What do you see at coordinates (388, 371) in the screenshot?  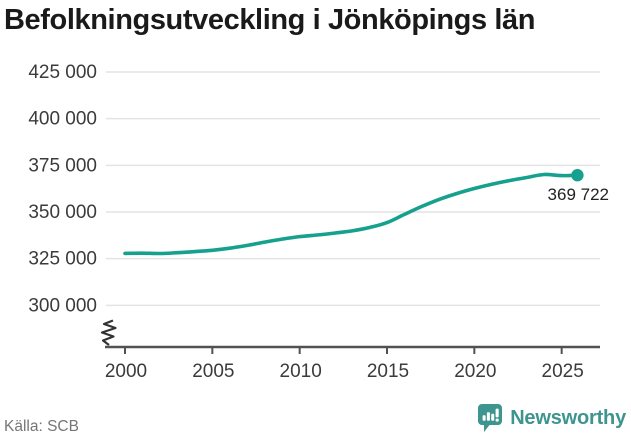 I see `x-tick-label: 2015` at bounding box center [388, 371].